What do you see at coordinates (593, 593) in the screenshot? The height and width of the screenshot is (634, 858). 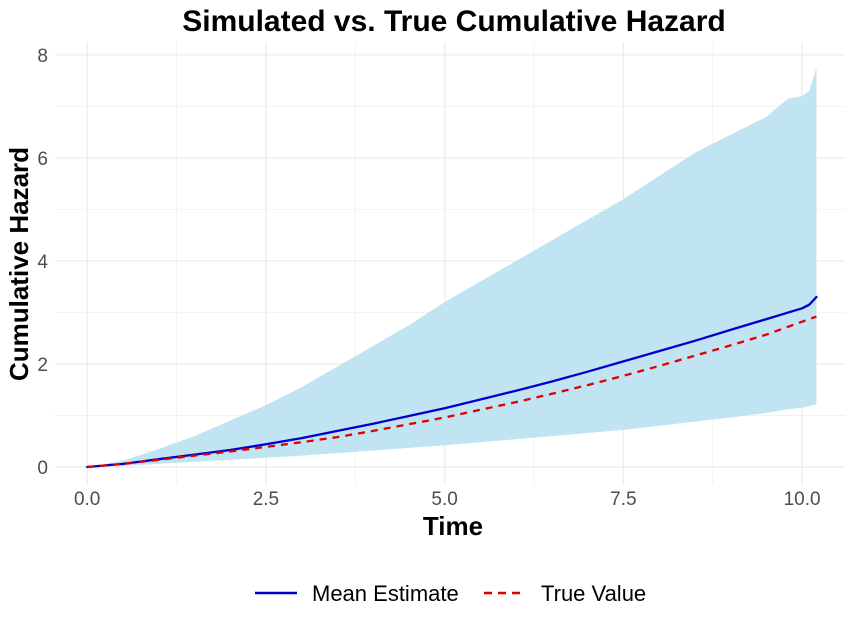 I see `legend-label-true-value: True Value` at bounding box center [593, 593].